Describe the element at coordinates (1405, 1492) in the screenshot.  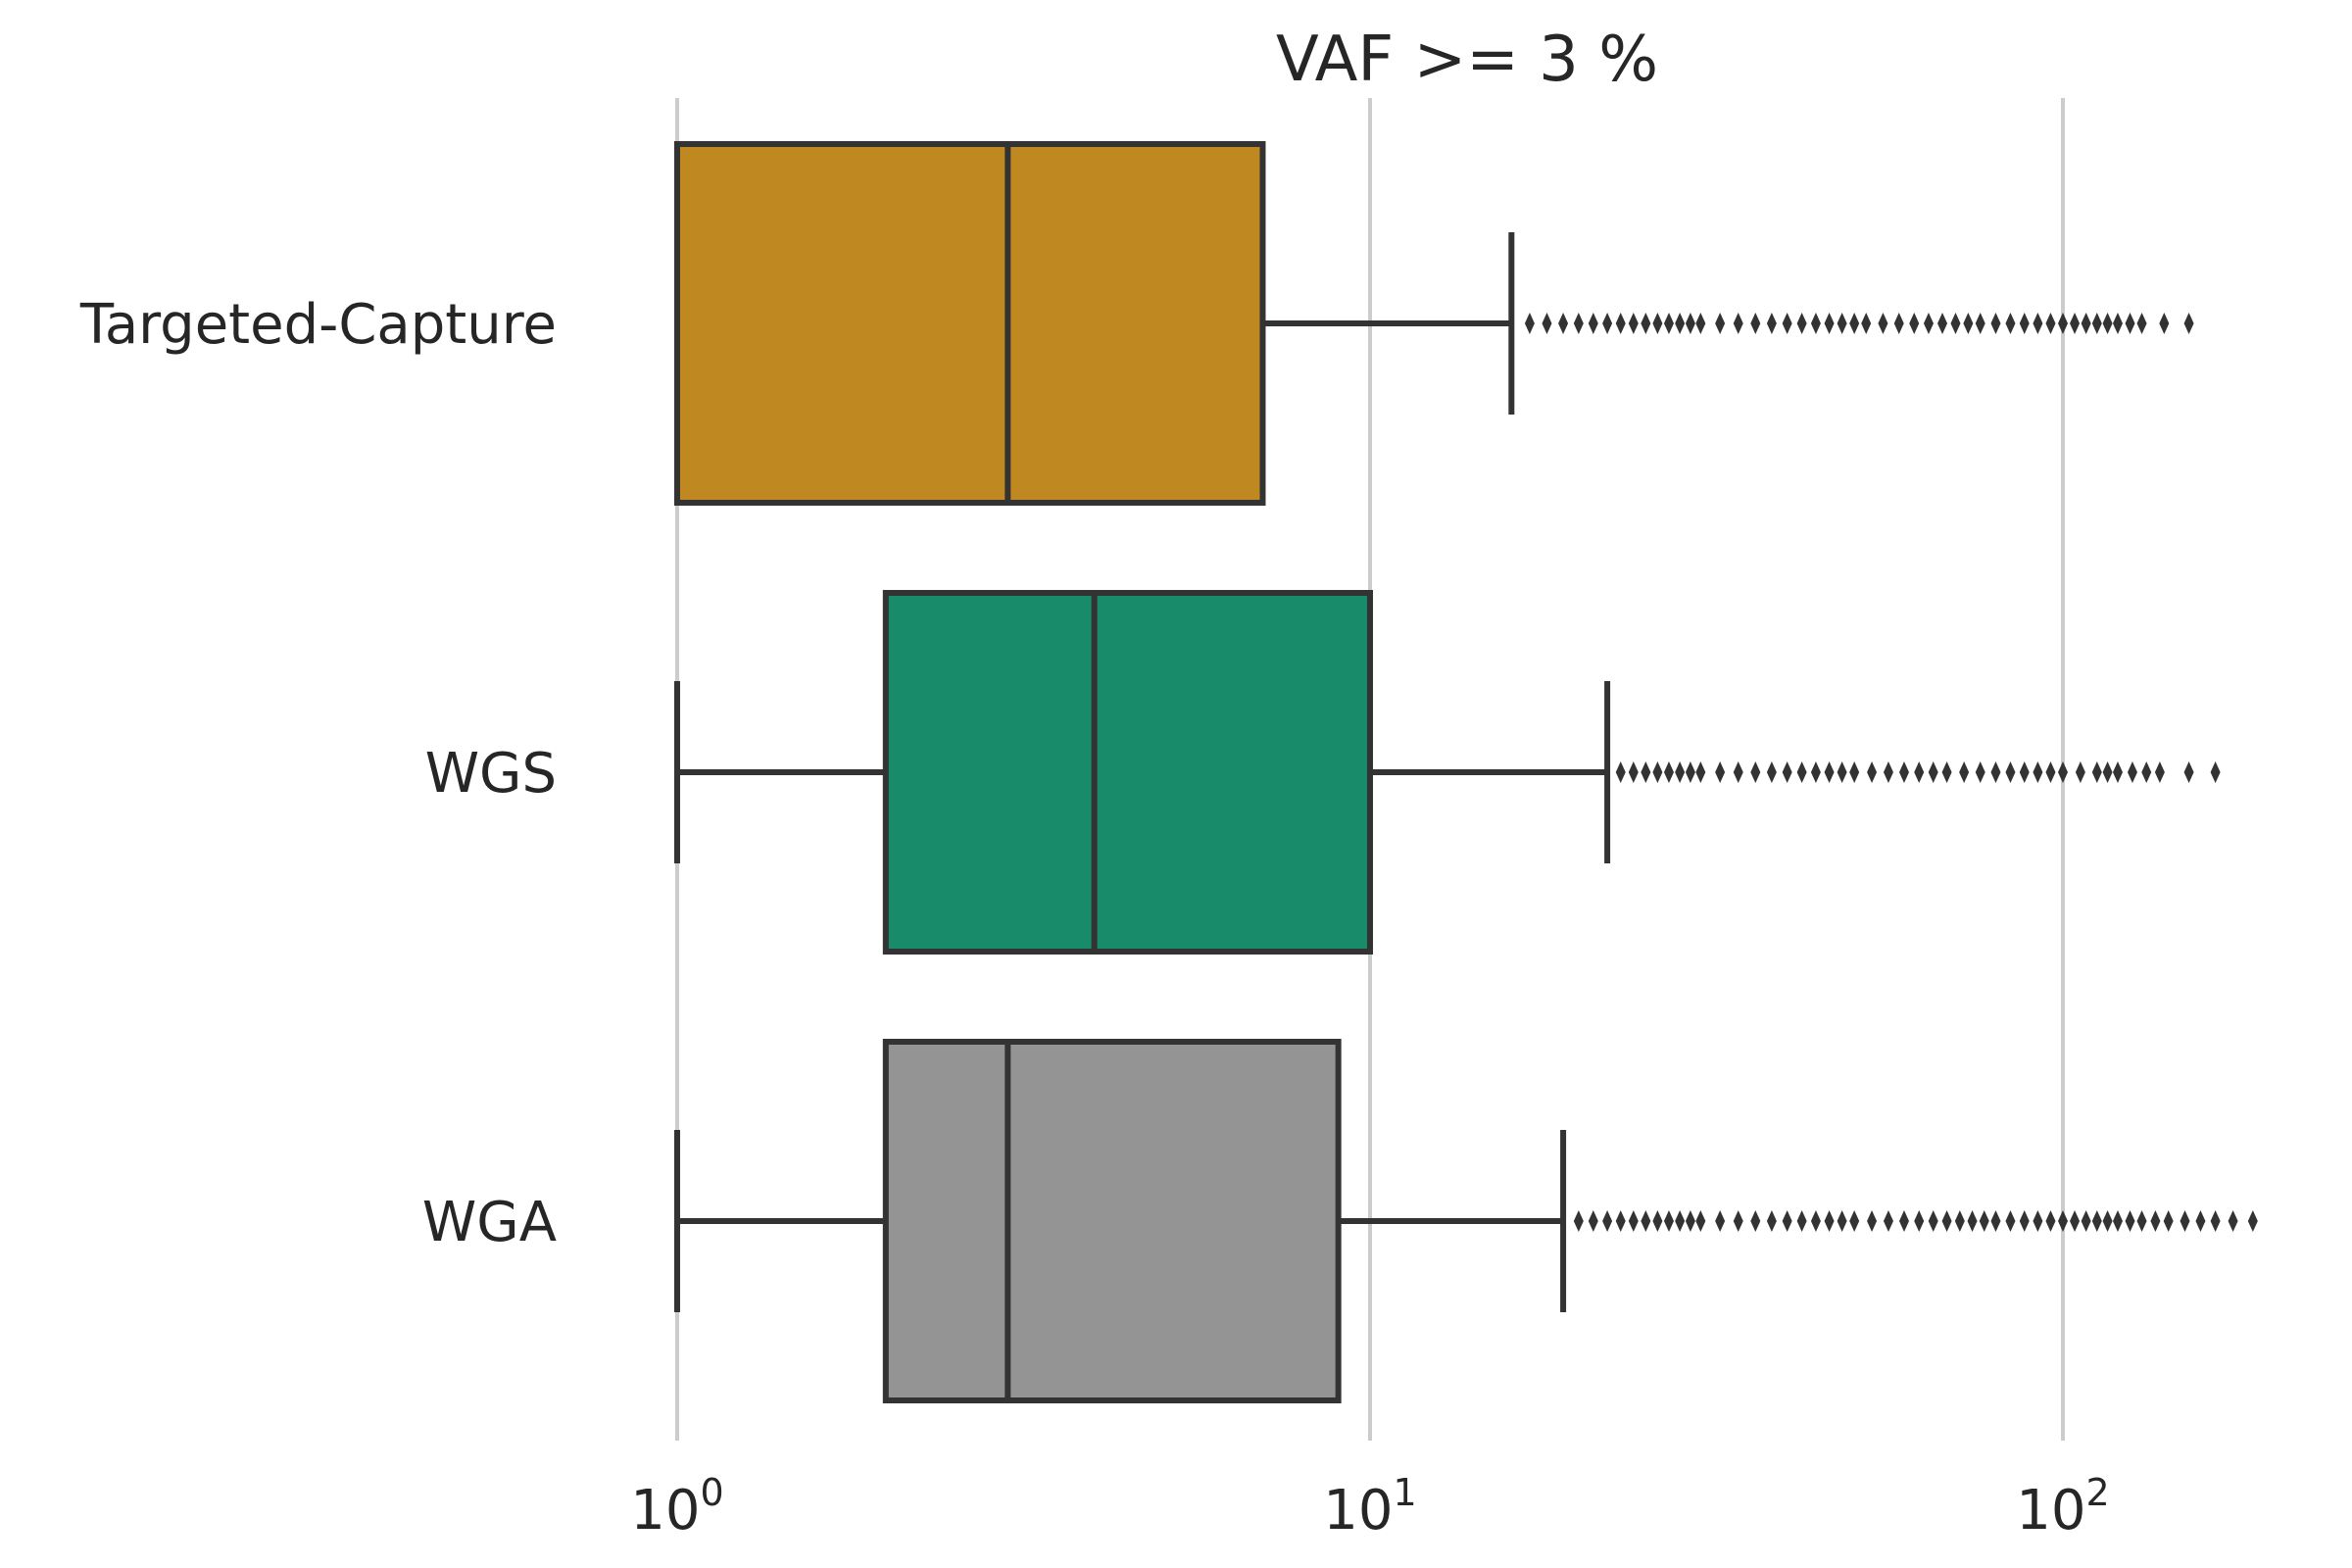
I see `x-tick-exponent: 1` at that location.